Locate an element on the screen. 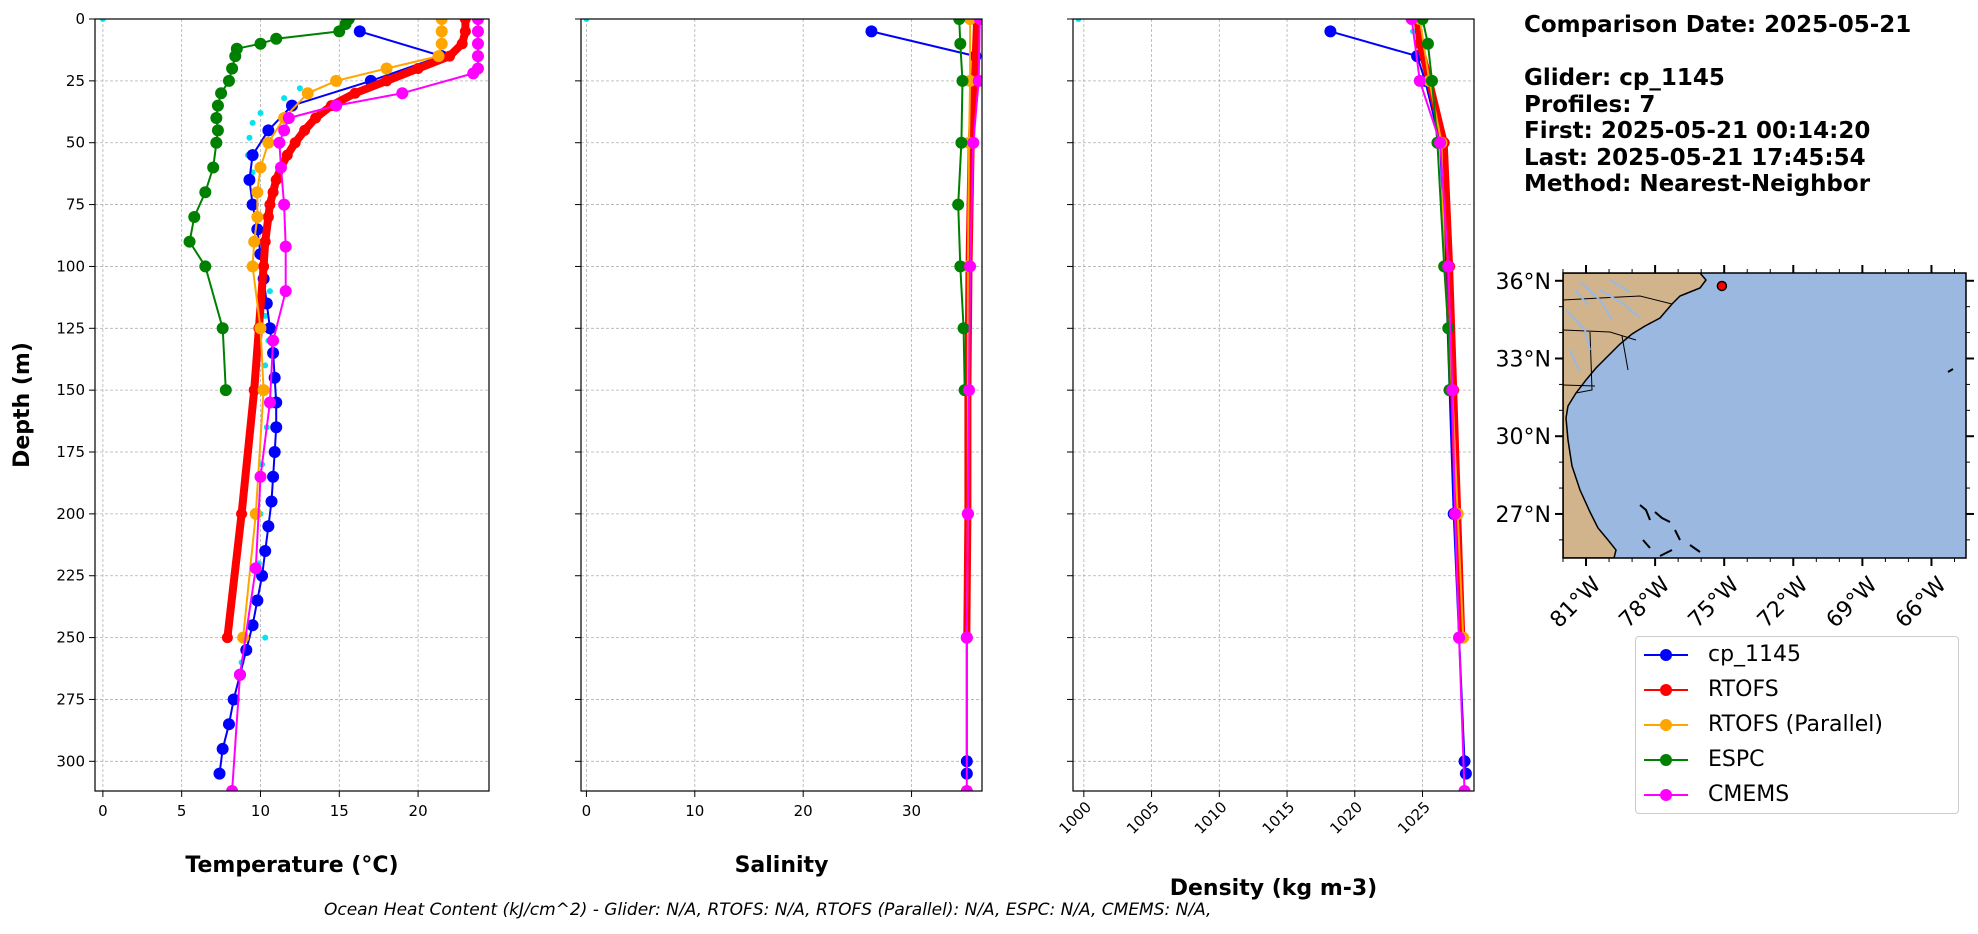 This screenshot has width=1978, height=934. x-tick-label: 1010 is located at coordinates (1211, 818).